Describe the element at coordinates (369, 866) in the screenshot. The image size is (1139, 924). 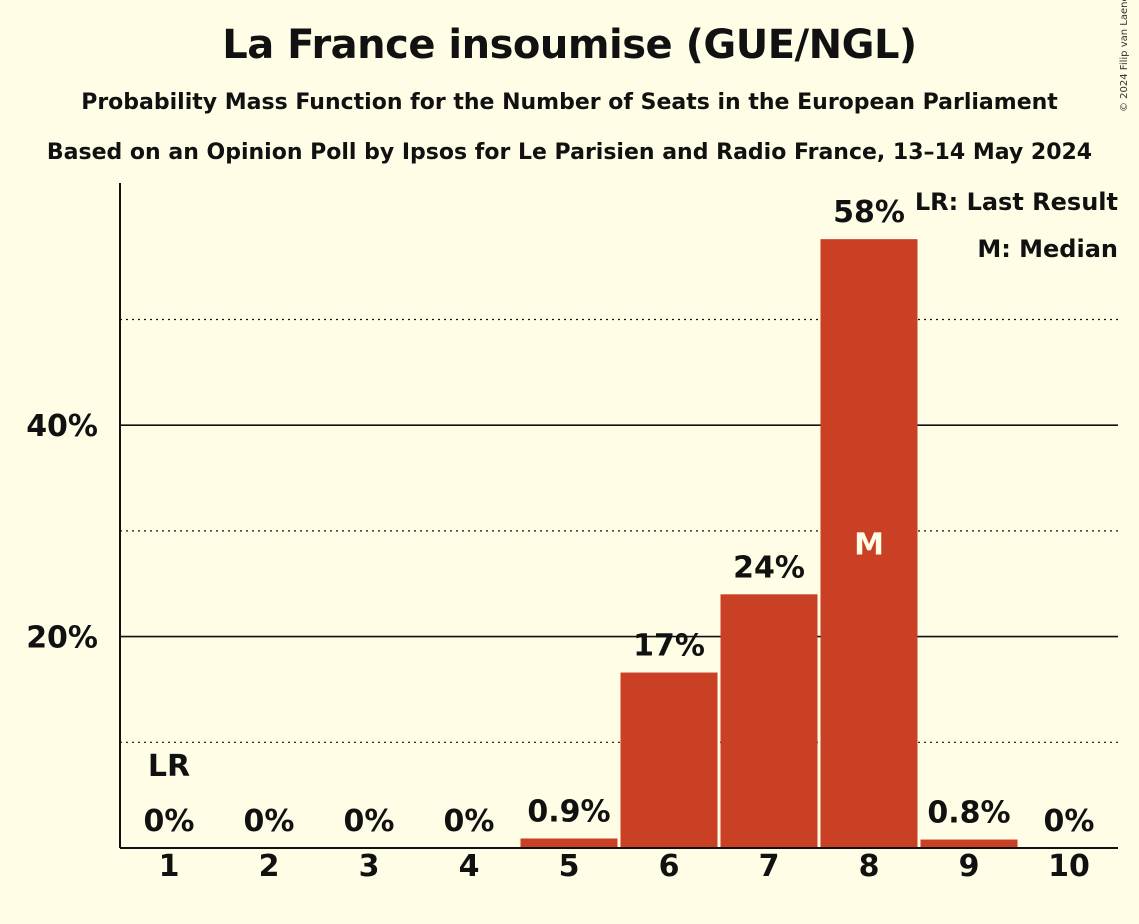
I see `x-tick-label: 3` at that location.